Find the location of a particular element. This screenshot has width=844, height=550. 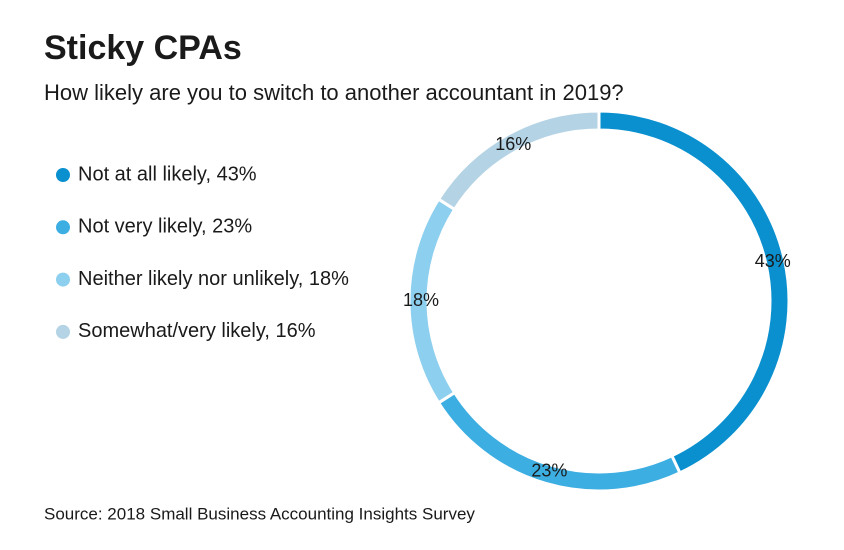

value-label: 43% is located at coordinates (773, 261).